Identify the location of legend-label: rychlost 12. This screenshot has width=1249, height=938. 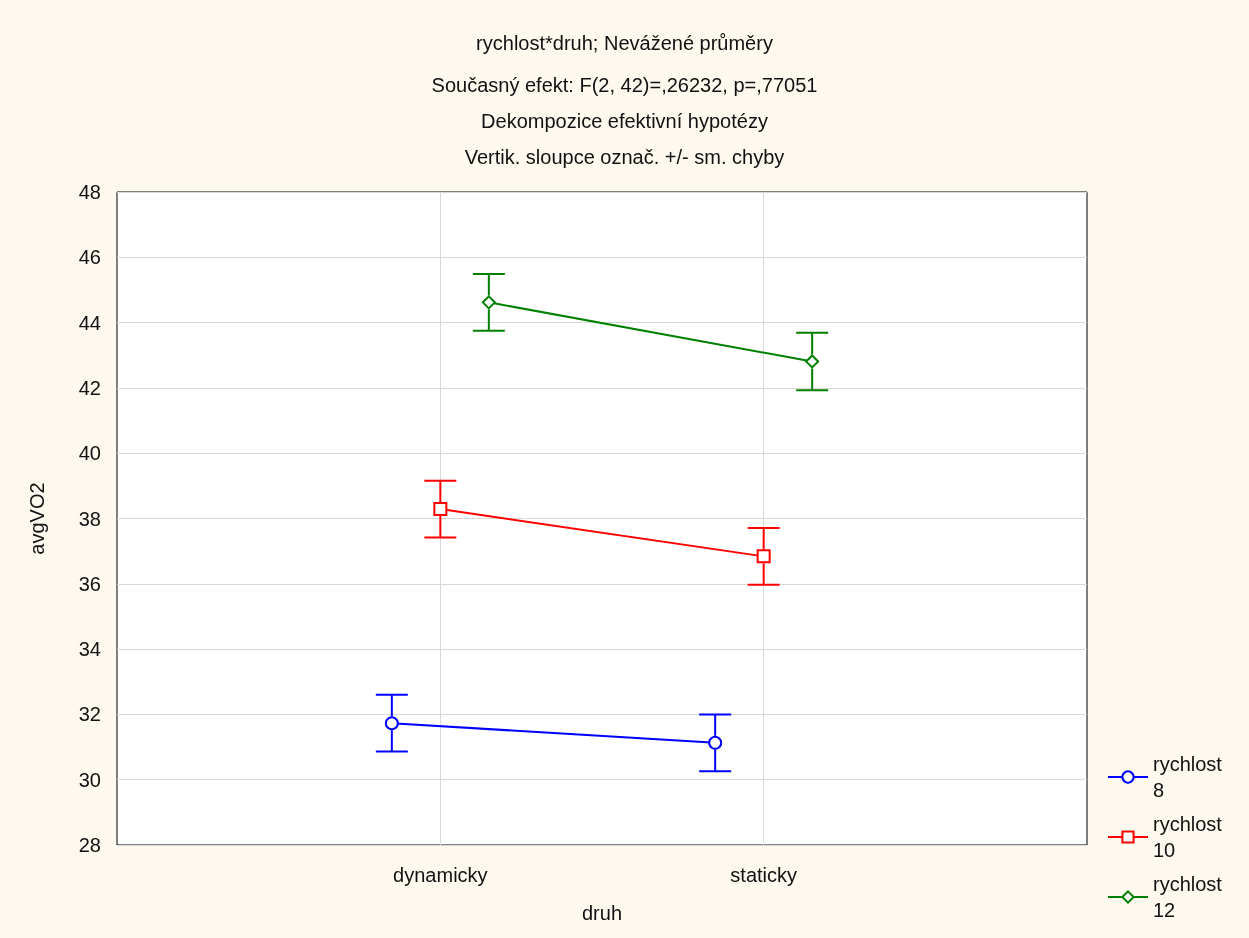
(1190, 897).